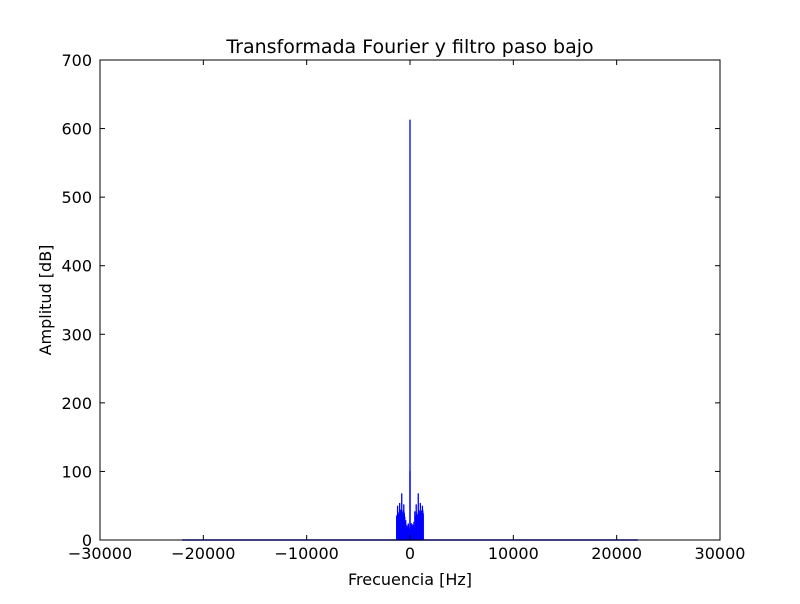 The height and width of the screenshot is (604, 800). I want to click on y-tick-label: 400, so click(76, 266).